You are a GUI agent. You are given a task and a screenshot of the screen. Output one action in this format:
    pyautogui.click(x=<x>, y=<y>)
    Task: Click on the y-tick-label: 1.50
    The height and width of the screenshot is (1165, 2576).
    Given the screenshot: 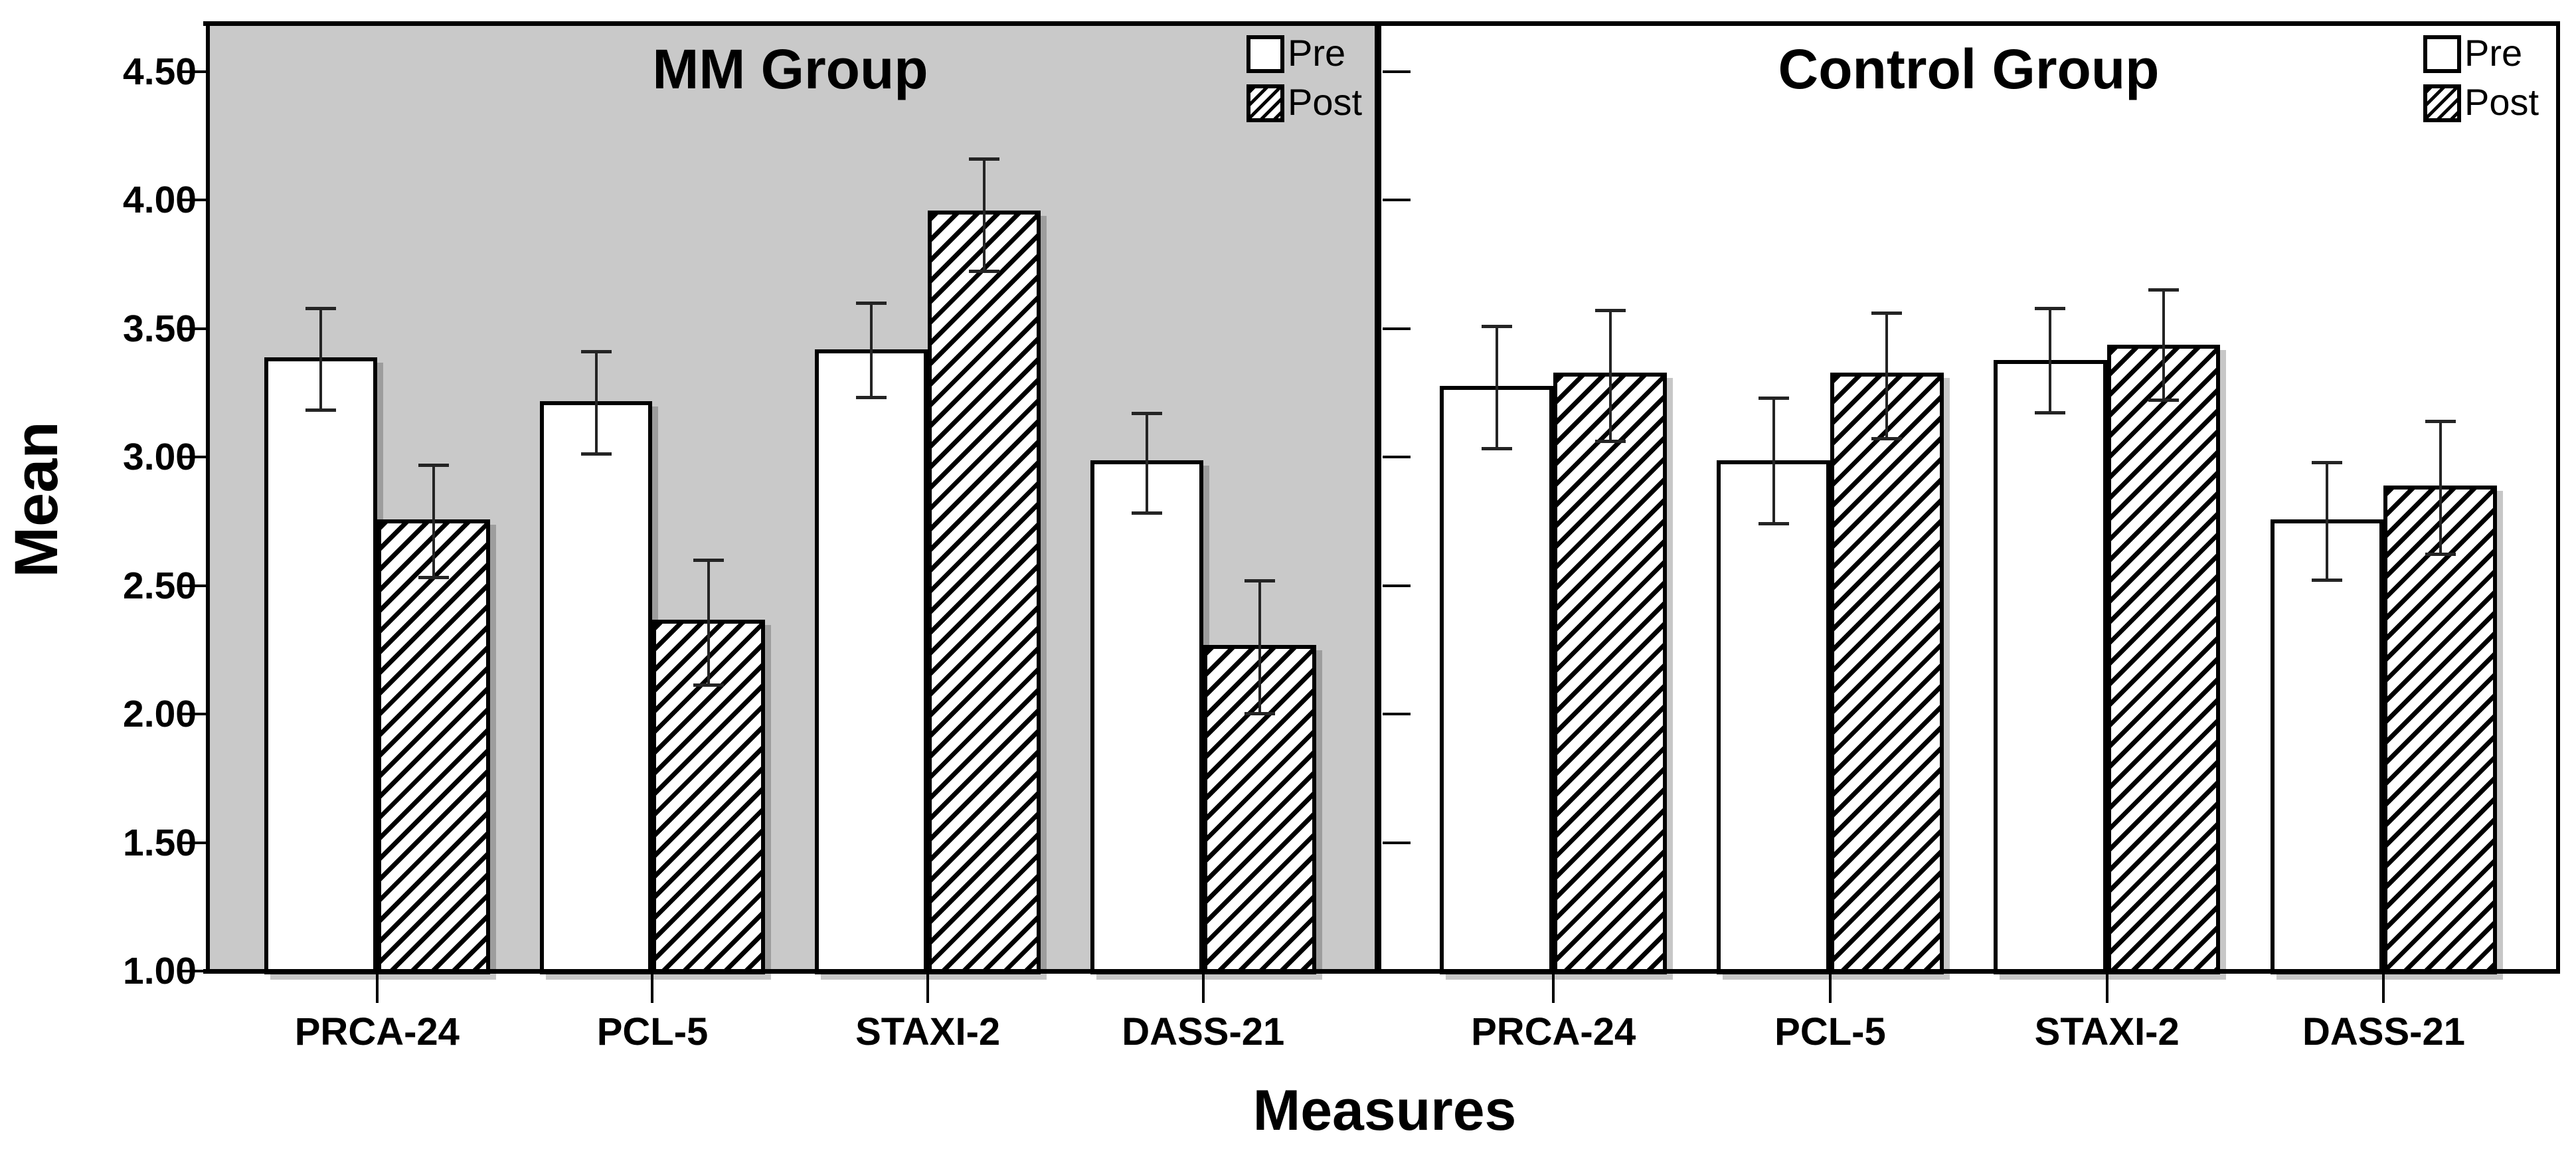 What is the action you would take?
    pyautogui.click(x=160, y=842)
    